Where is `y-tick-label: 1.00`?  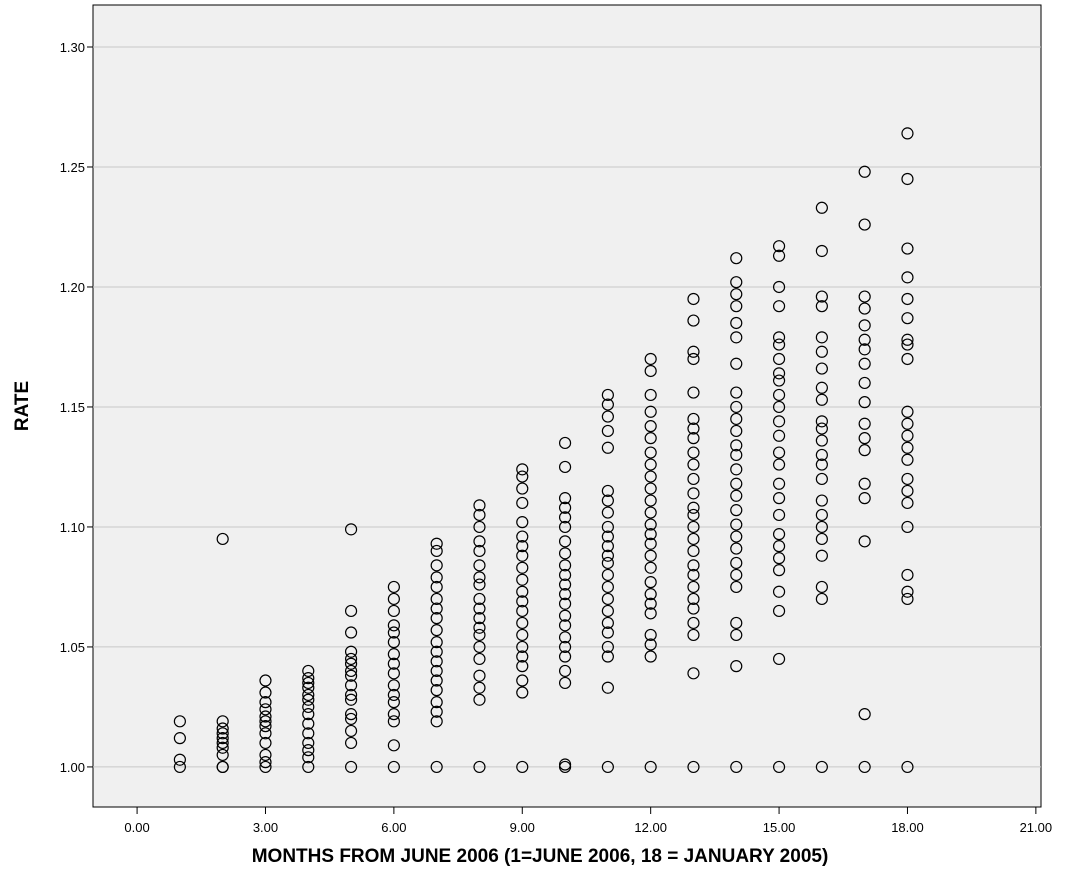 y-tick-label: 1.00 is located at coordinates (72, 767).